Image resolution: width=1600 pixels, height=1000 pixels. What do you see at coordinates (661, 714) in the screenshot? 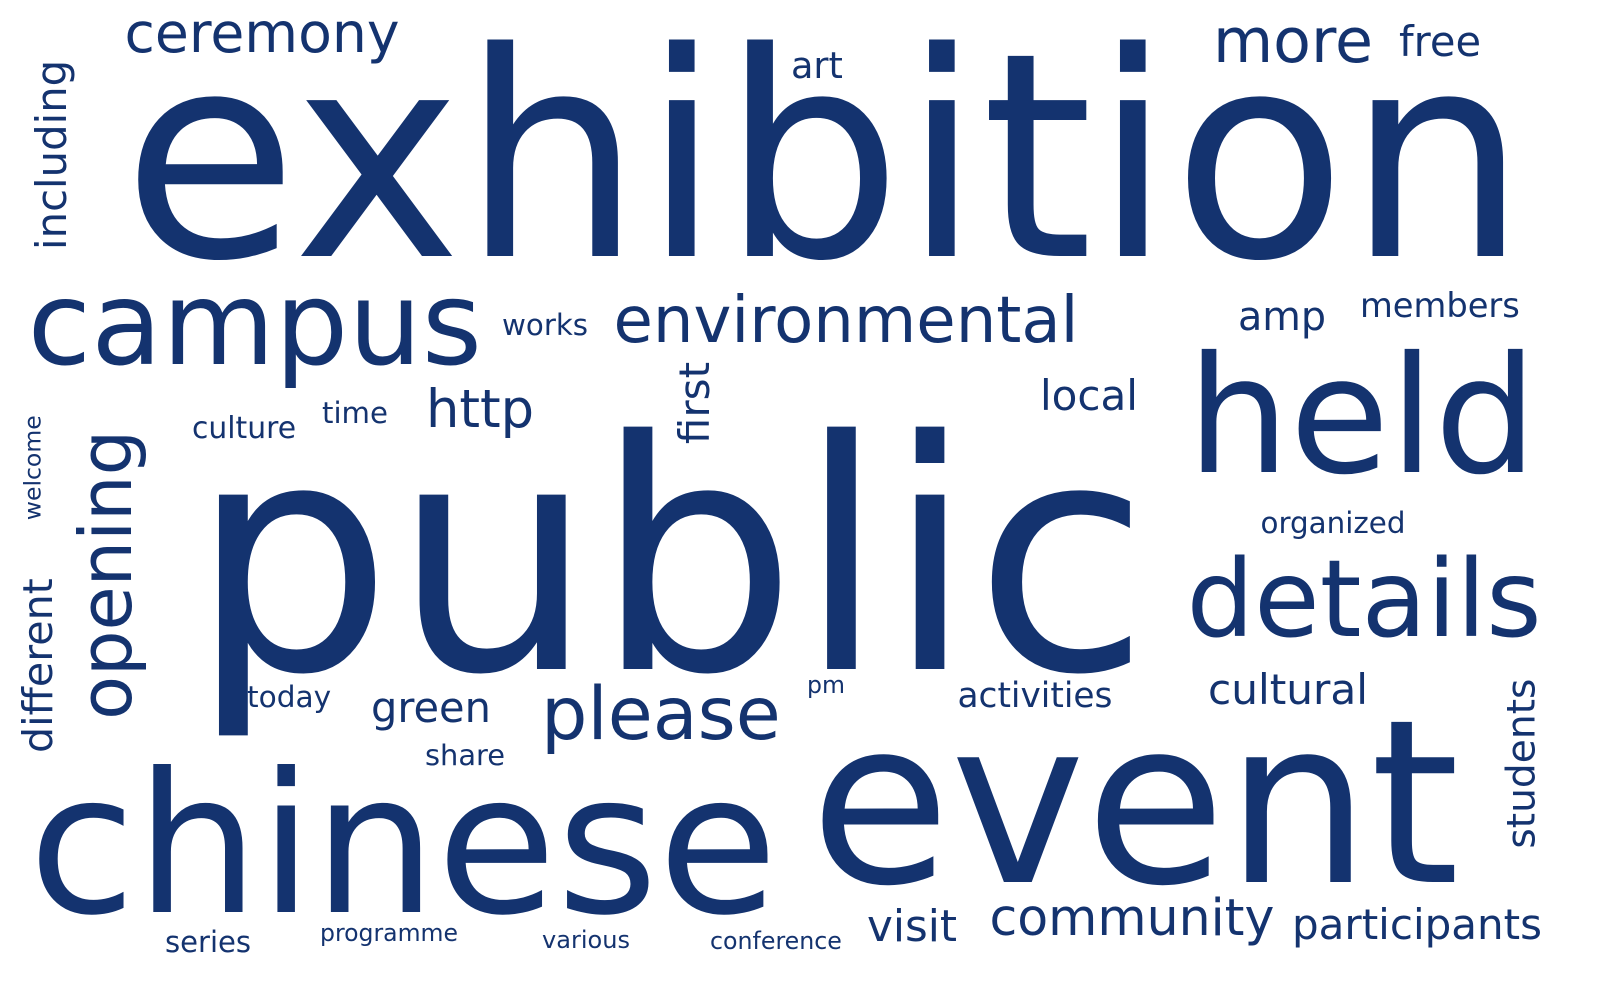
I see `word-please: please` at bounding box center [661, 714].